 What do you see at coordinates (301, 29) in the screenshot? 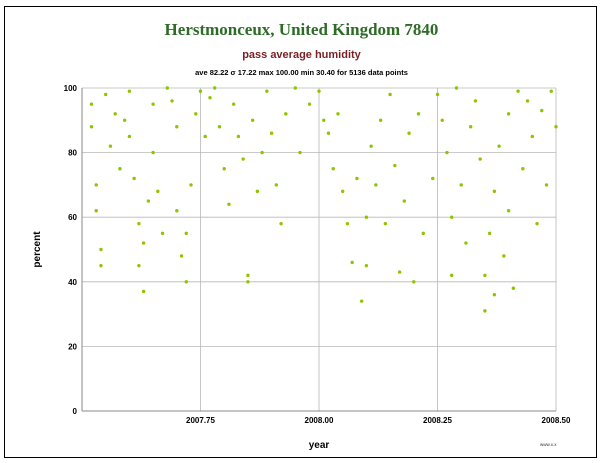
I see `chart-title: Herstmonceux, United Kingdom 7840` at bounding box center [301, 29].